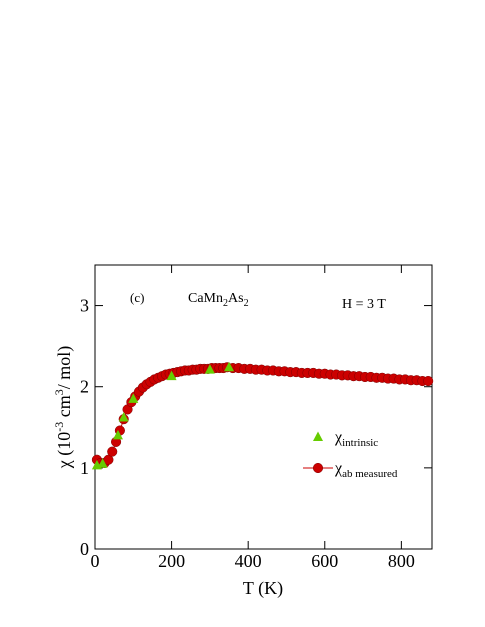 This screenshot has height=627, width=485. I want to click on legend-label: χab measured, so click(366, 470).